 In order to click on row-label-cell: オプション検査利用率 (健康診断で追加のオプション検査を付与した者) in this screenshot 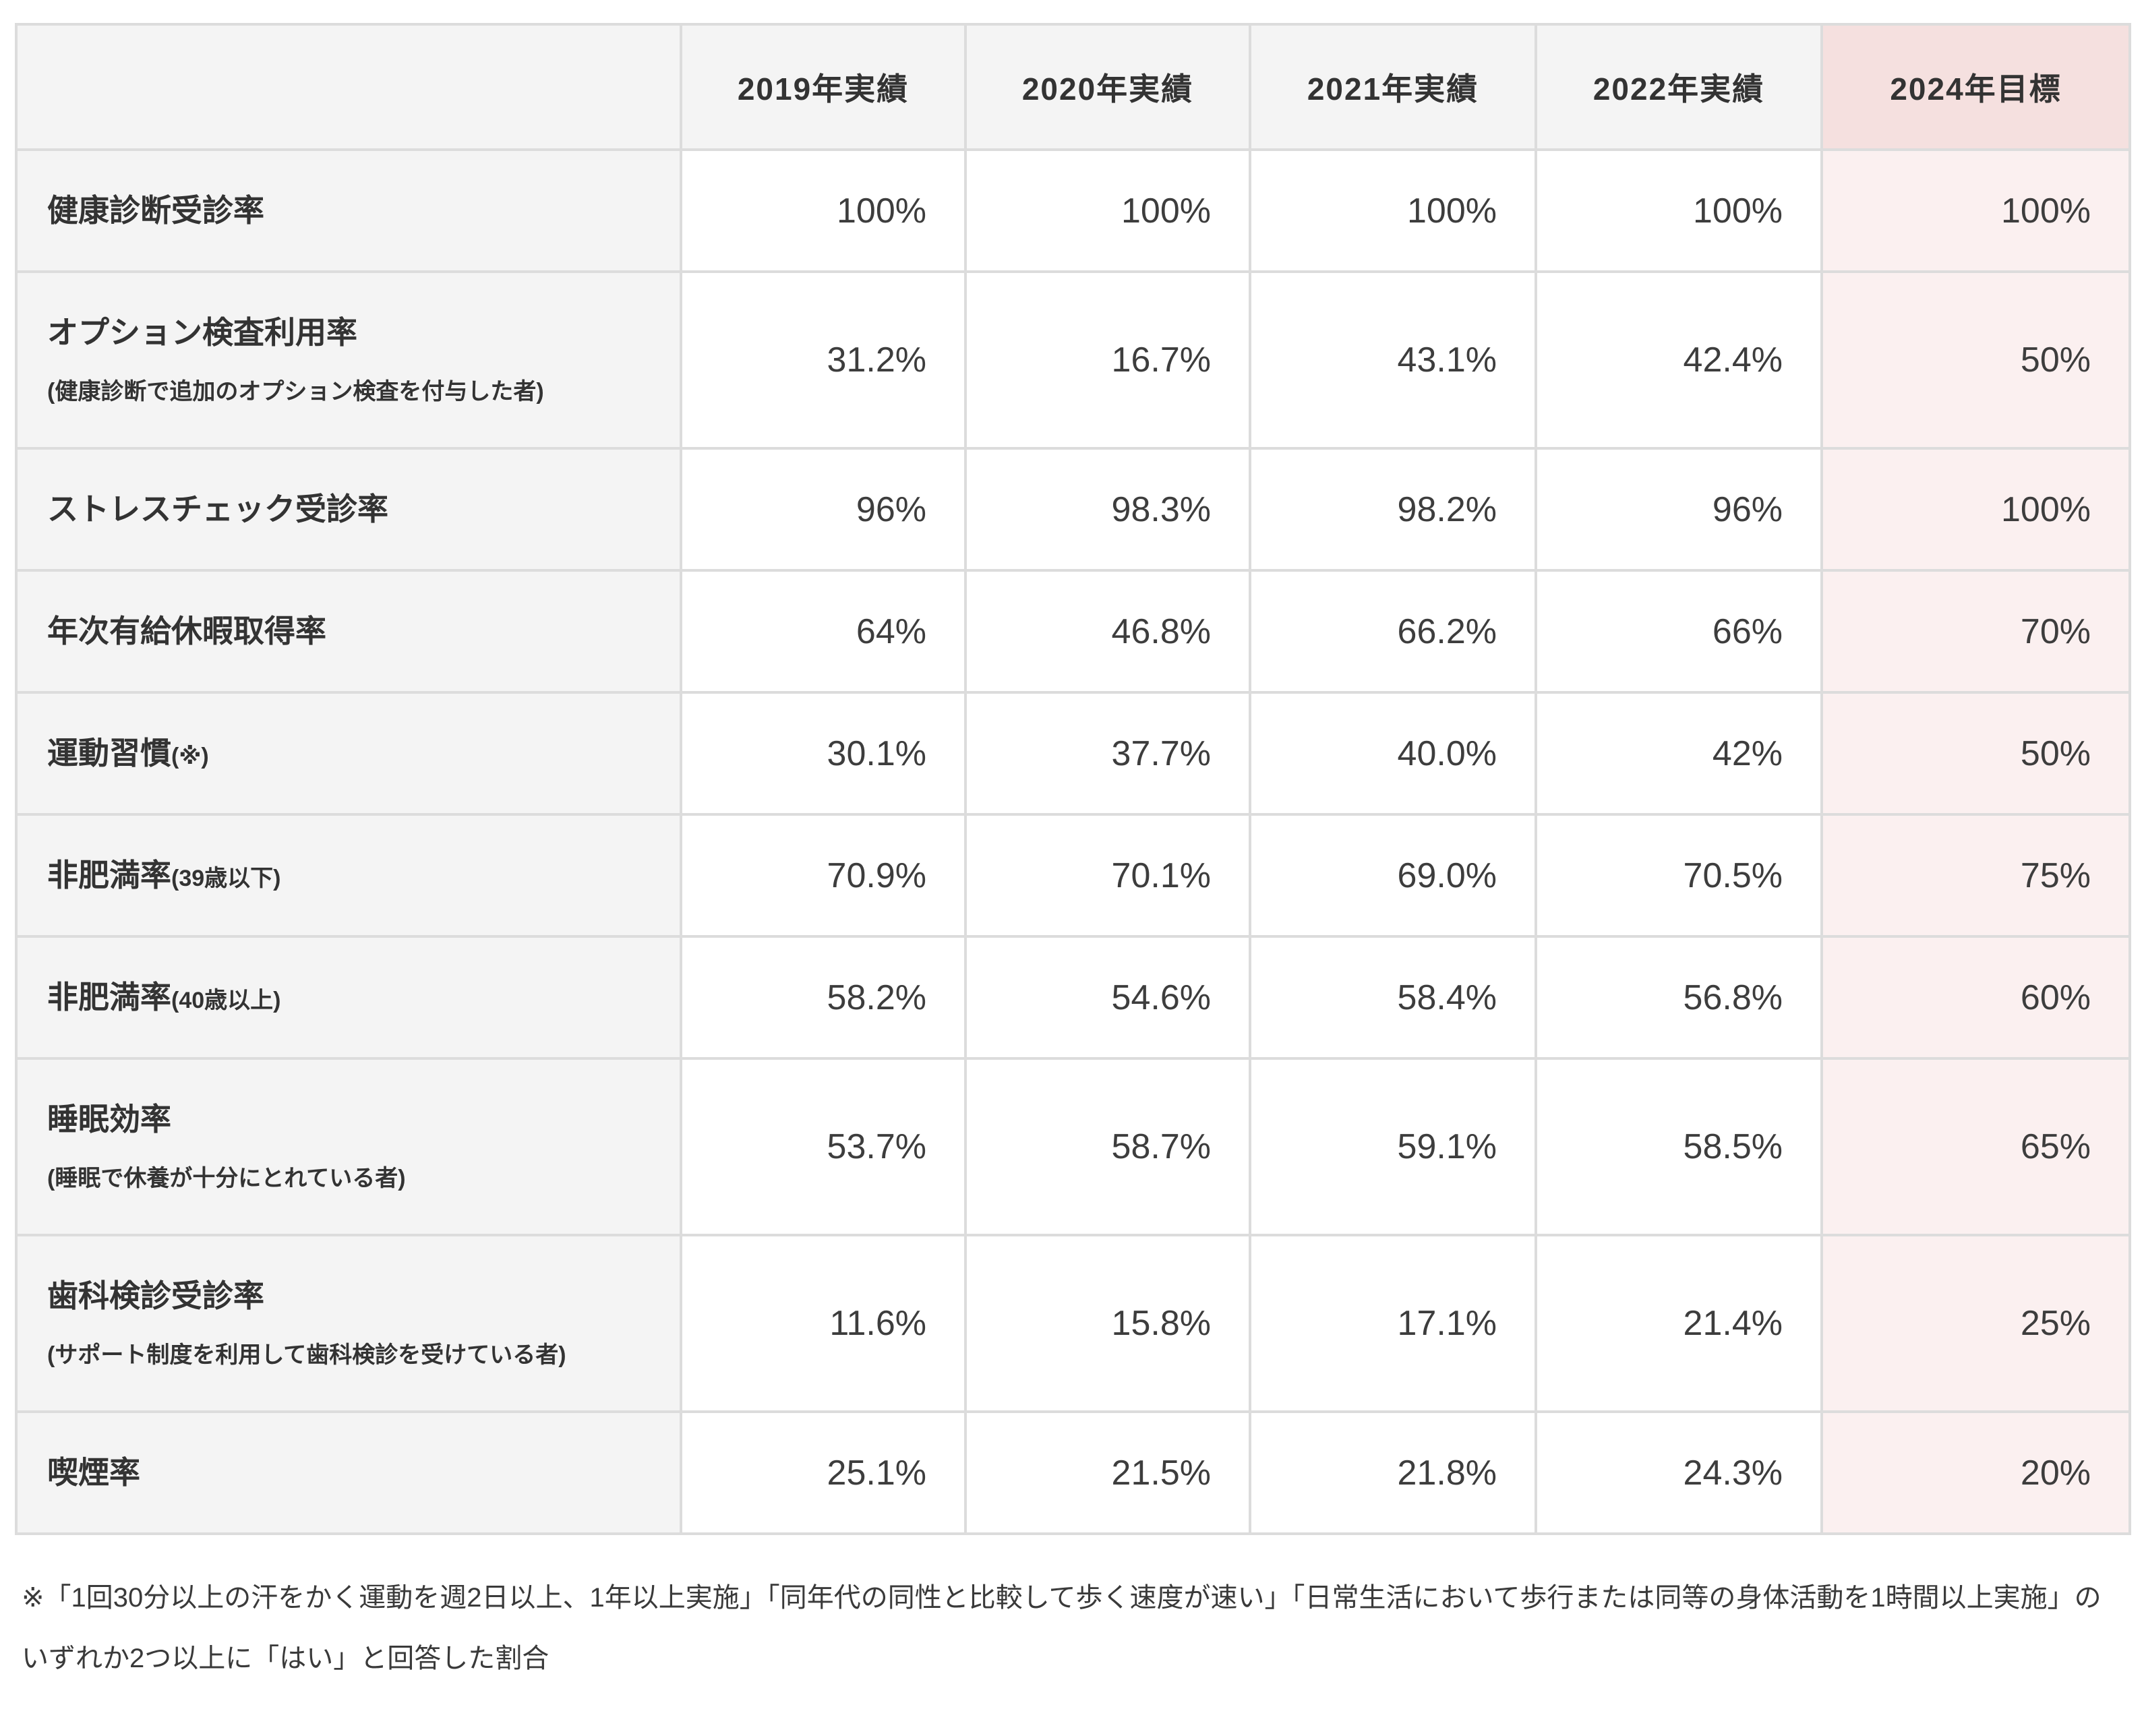, I will do `click(348, 360)`.